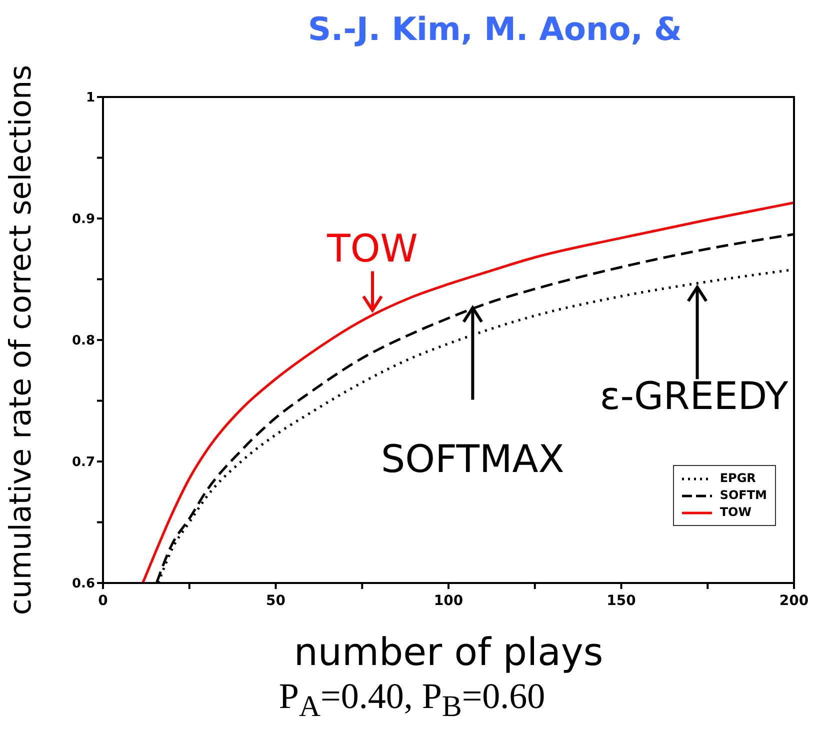  What do you see at coordinates (21, 340) in the screenshot?
I see `y-axis-title: cumulative rate of correct selections` at bounding box center [21, 340].